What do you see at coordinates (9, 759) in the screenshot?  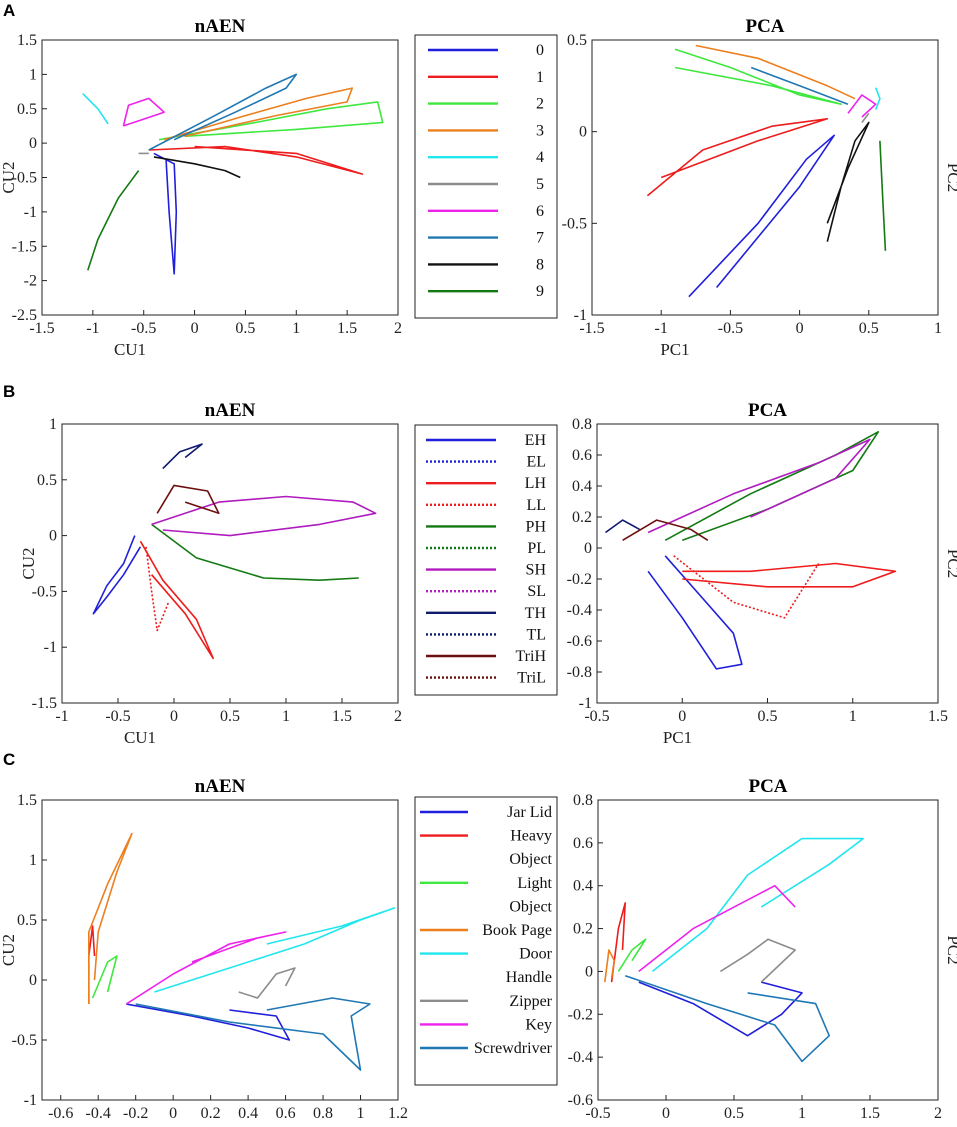 I see `panel-letter-c: C` at bounding box center [9, 759].